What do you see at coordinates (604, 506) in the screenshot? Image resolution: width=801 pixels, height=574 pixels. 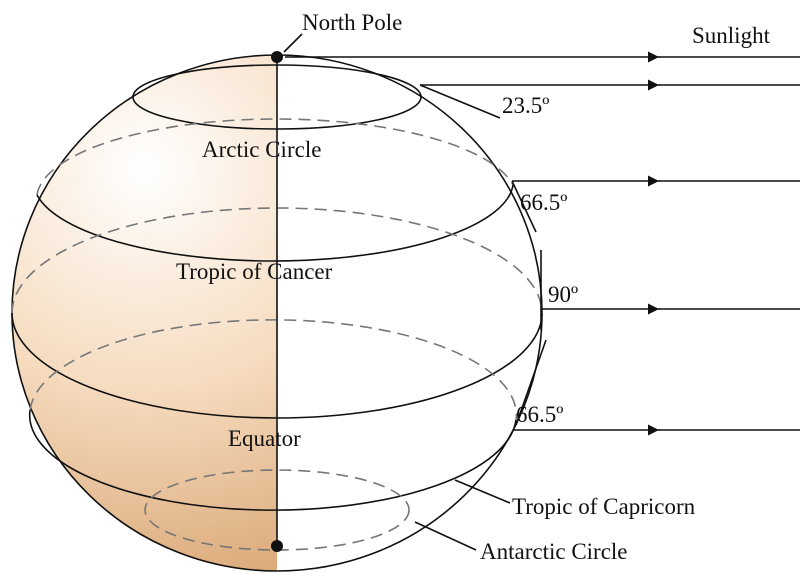 I see `label: Tropic of Capricorn` at bounding box center [604, 506].